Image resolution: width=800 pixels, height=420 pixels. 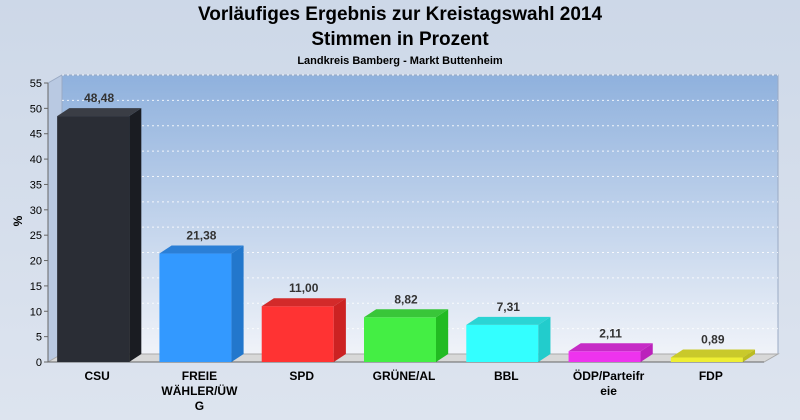 I want to click on data-label: 48,48, so click(x=99, y=98).